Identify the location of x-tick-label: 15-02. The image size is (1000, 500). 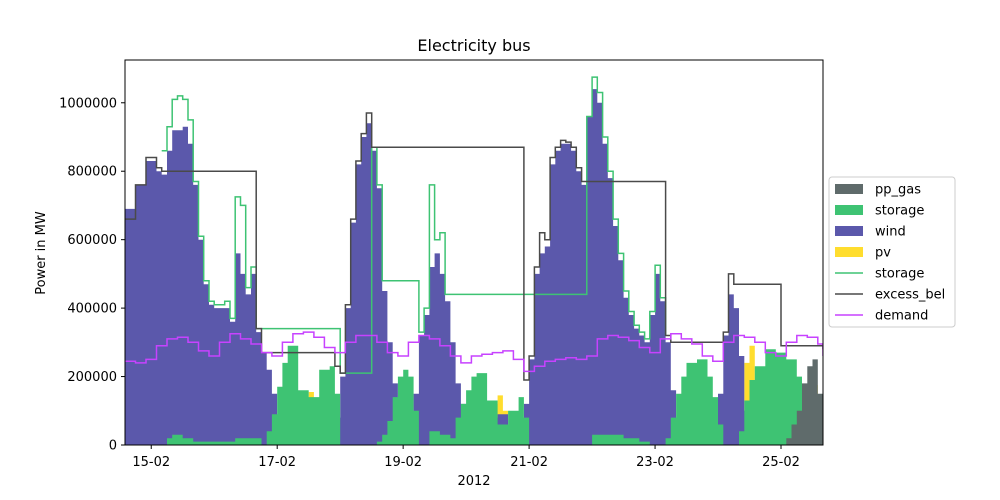
(151, 462).